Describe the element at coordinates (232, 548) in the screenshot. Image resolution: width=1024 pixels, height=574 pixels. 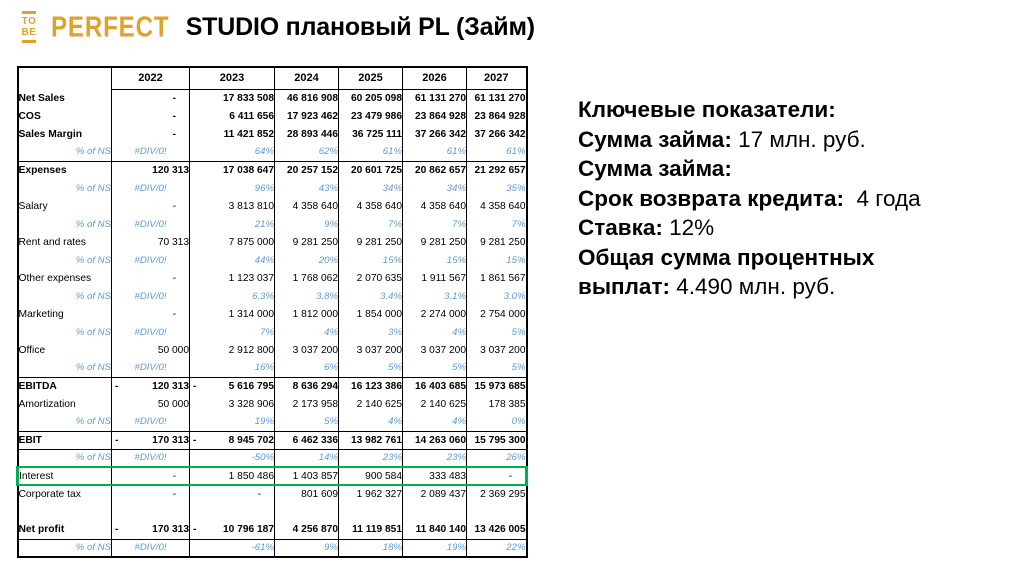
I see `table-cell: -61%` at that location.